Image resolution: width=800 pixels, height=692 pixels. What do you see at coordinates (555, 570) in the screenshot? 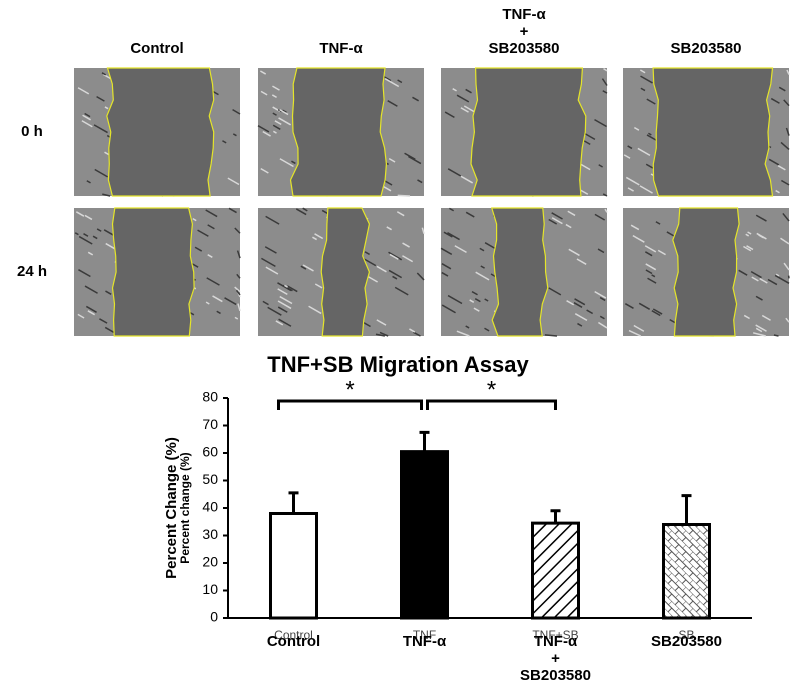
I see `bar` at bounding box center [555, 570].